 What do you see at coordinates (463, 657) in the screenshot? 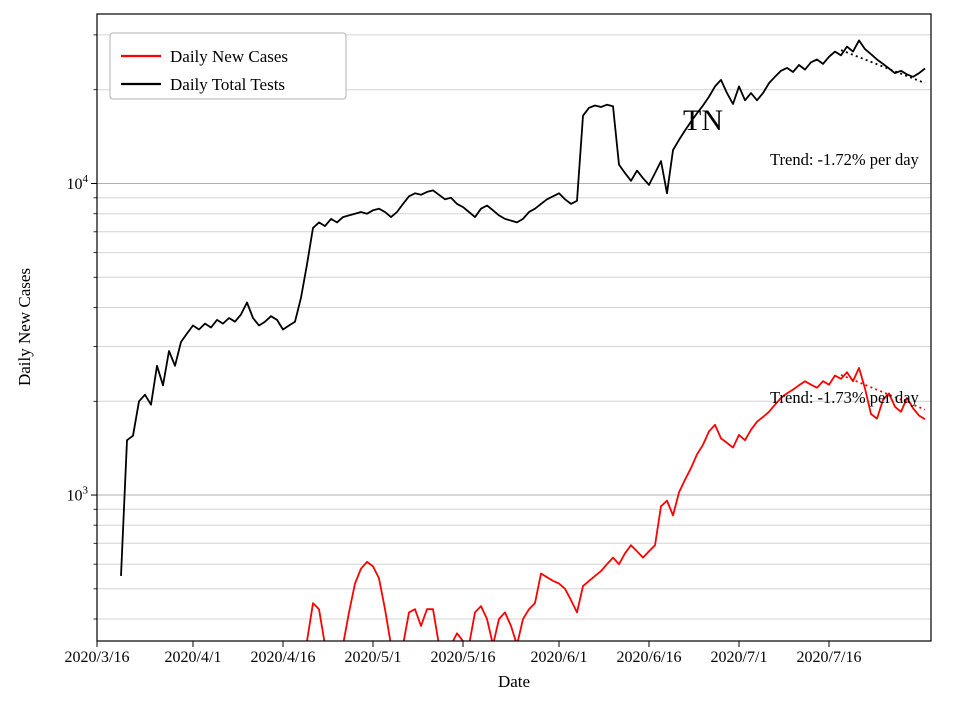
I see `x-tick-label: 2020/5/16` at bounding box center [463, 657].